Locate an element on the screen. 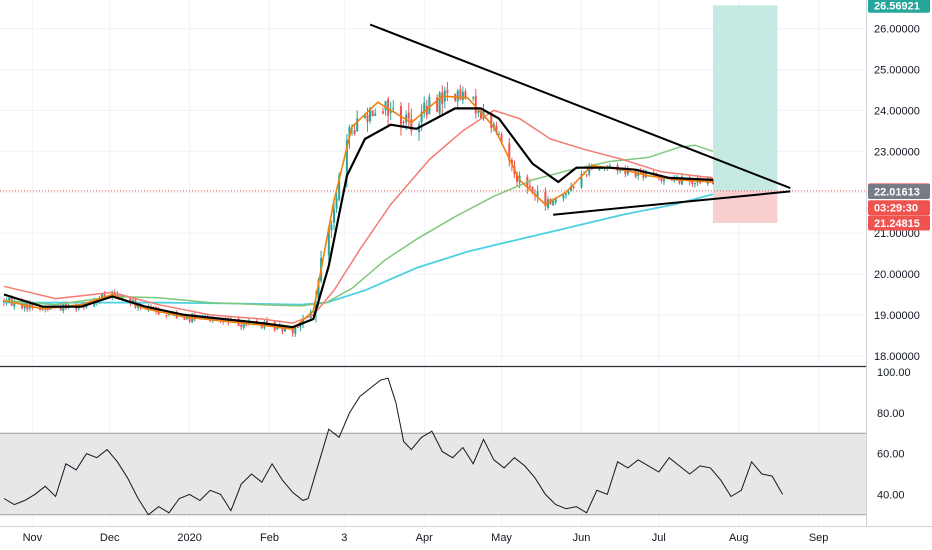 The width and height of the screenshot is (932, 550). time-tick-label: Dec is located at coordinates (110, 538).